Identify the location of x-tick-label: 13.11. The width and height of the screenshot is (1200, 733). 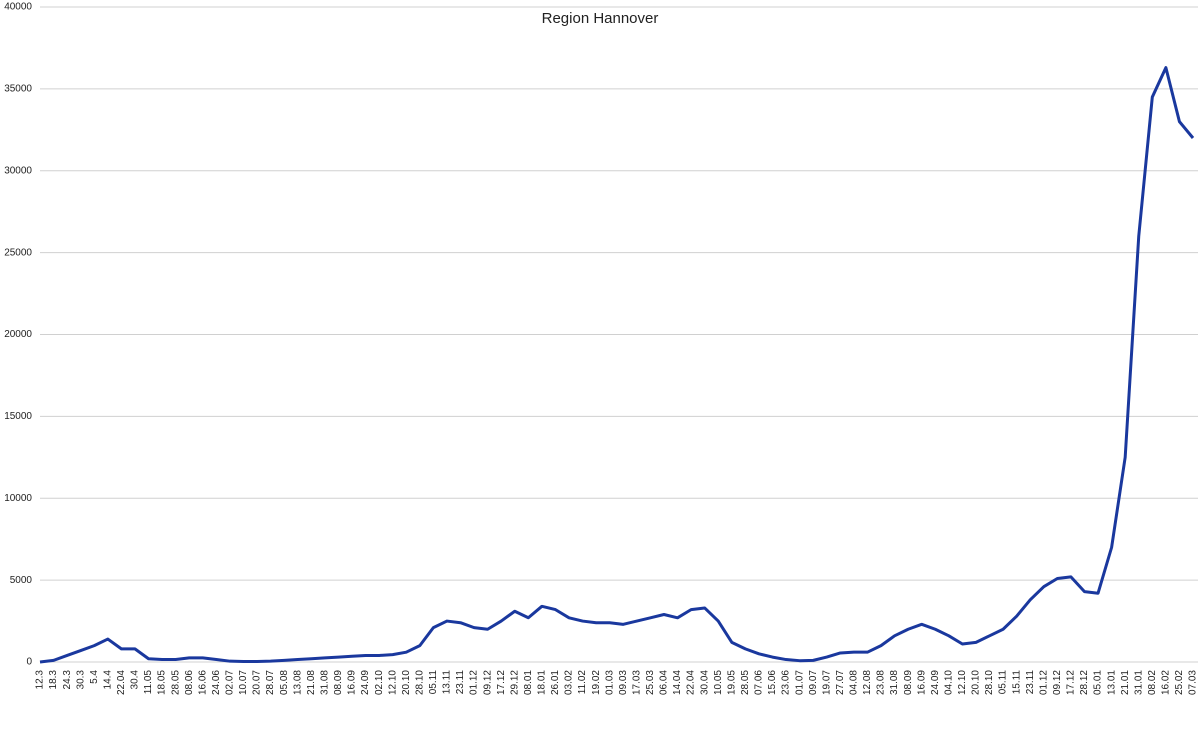
(447, 682).